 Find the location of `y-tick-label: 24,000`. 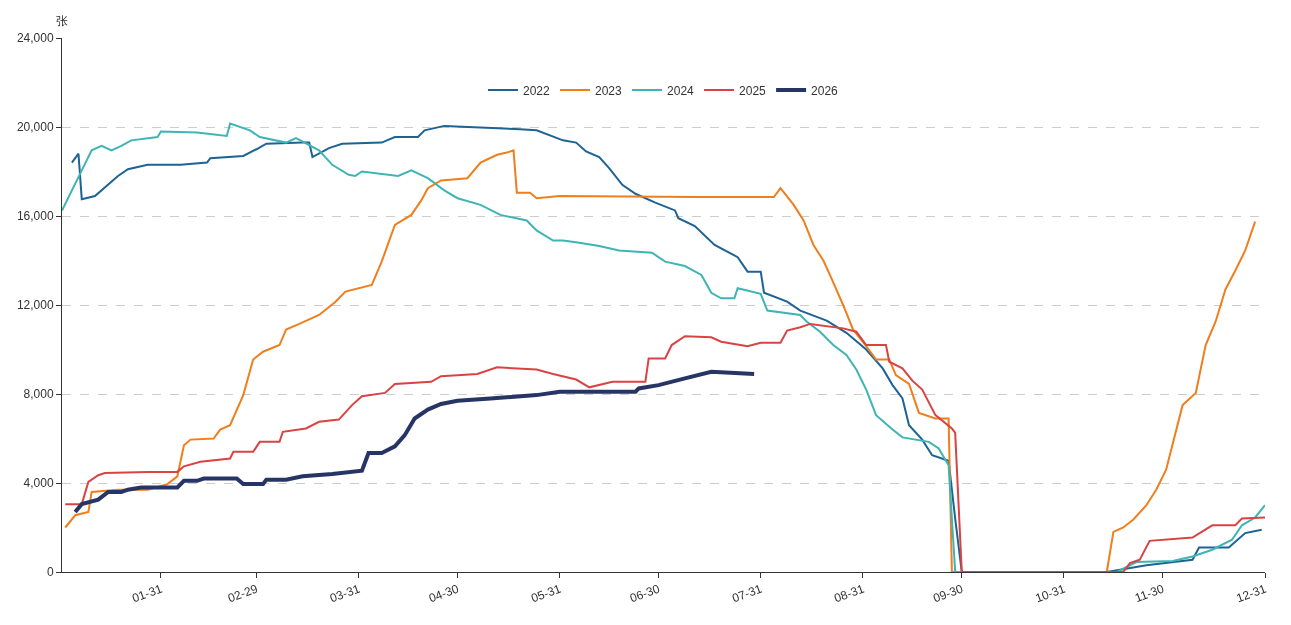

y-tick-label: 24,000 is located at coordinates (35, 38).